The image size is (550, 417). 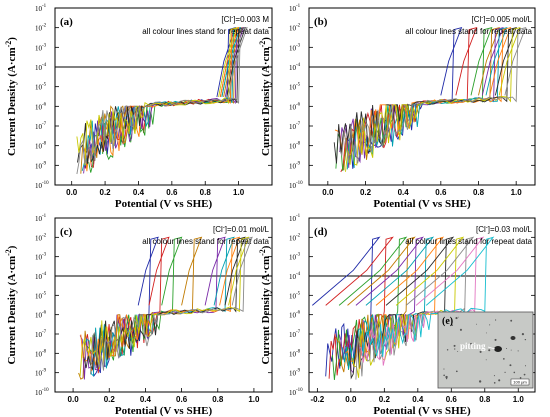 What do you see at coordinates (422, 204) in the screenshot?
I see `x-axis-label: Potential (V vs SHE)` at bounding box center [422, 204].